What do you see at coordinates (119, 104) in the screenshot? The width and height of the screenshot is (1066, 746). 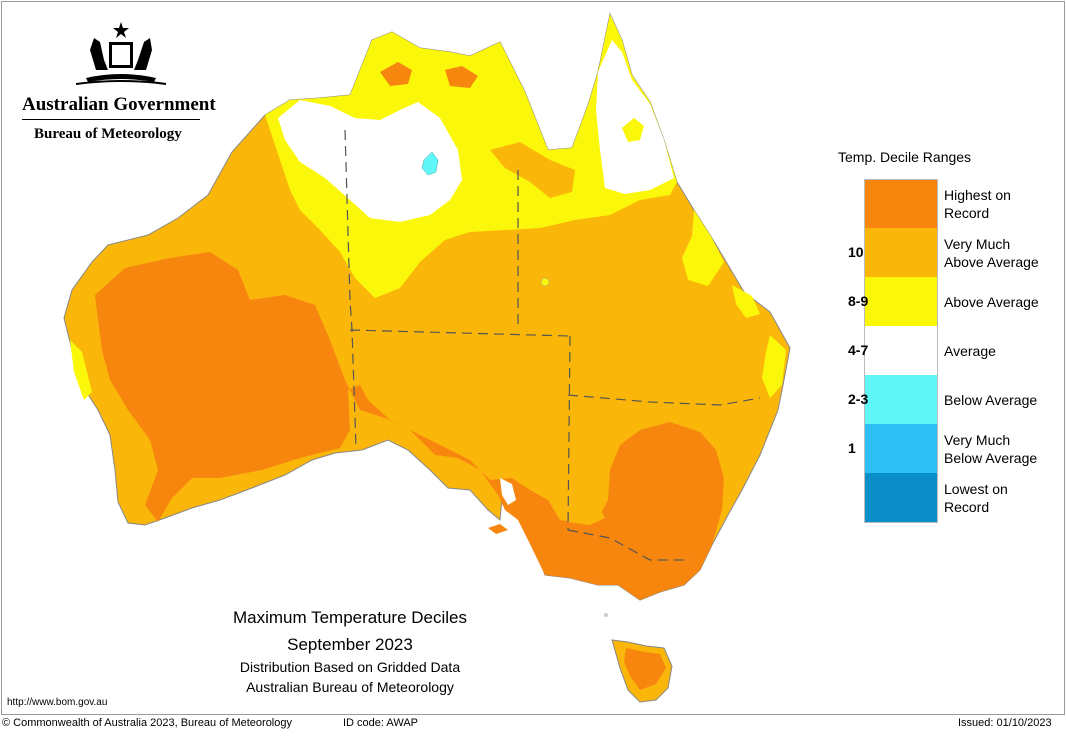 I see `government-title: Australian Government` at bounding box center [119, 104].